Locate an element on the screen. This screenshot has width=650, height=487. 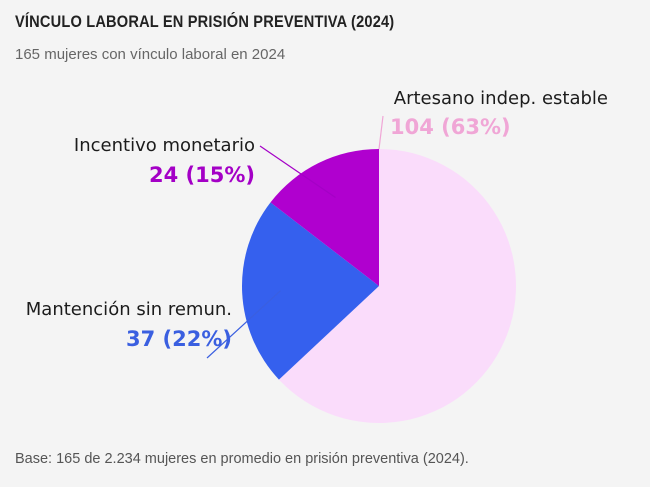
chart-subtitle: 165 mujeres con vínculo laboral en 2024 is located at coordinates (150, 54).